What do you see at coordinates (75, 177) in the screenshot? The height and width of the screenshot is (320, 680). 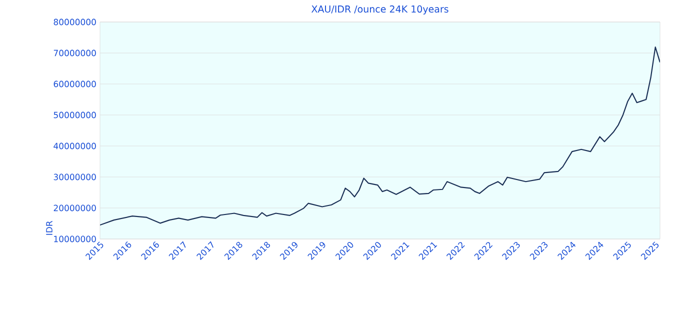 I see `y-tick-label: 30000000` at bounding box center [75, 177].